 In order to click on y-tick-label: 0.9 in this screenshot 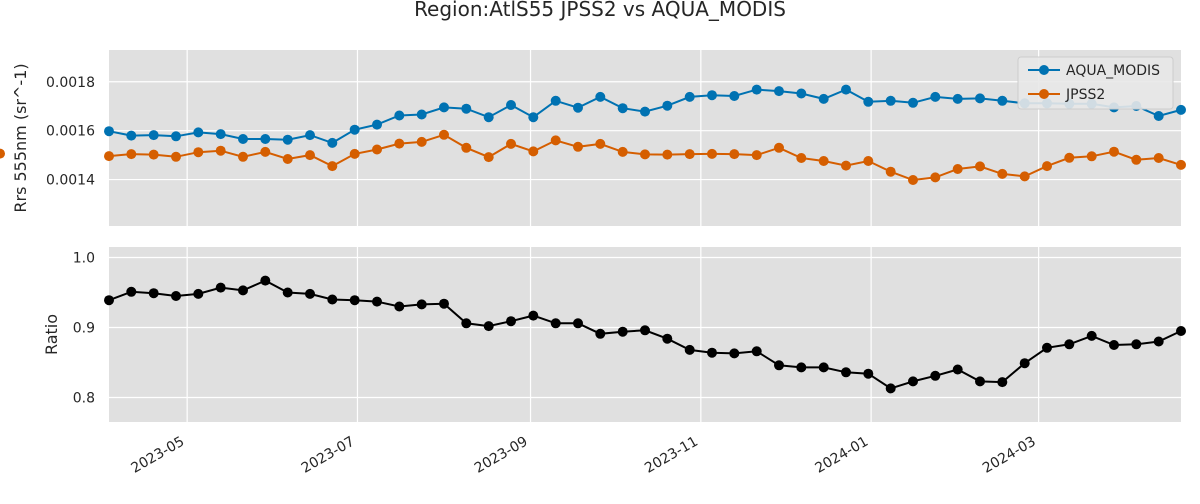, I will do `click(84, 329)`.